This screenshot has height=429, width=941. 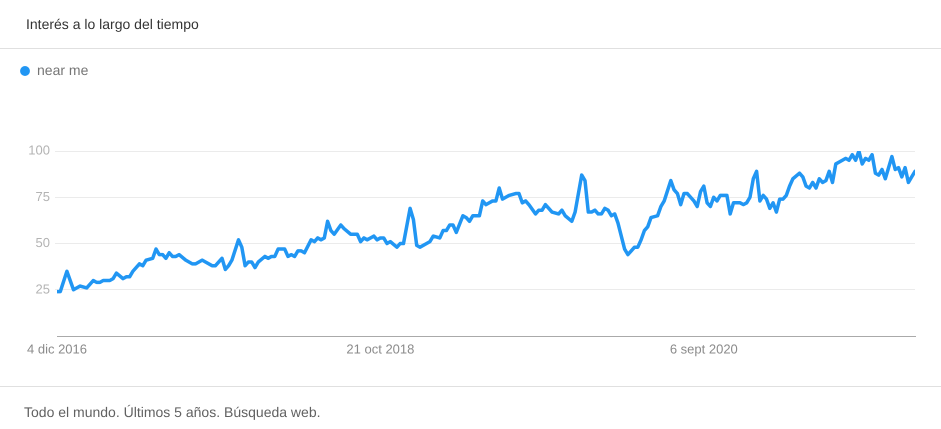 I want to click on chart-title: Interés a lo largo del tiempo, so click(x=112, y=24).